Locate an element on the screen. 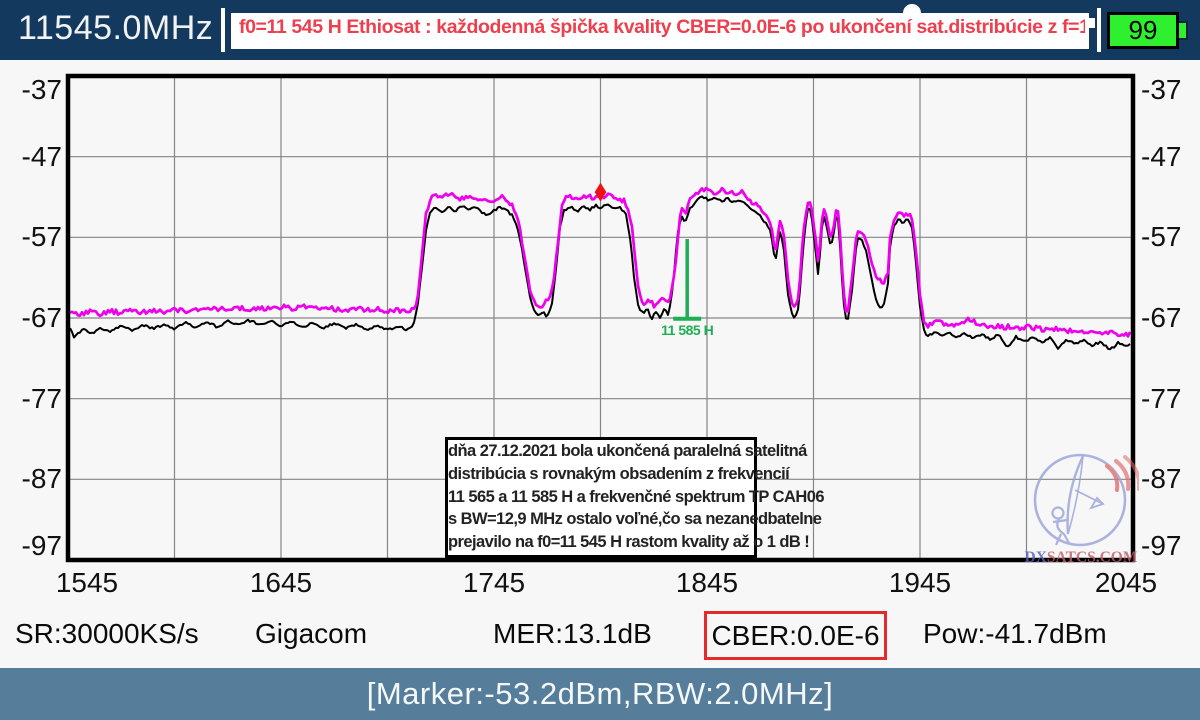 The image size is (1200, 720). cber-highlight-box: CBER:0.0E-6 is located at coordinates (795, 635).